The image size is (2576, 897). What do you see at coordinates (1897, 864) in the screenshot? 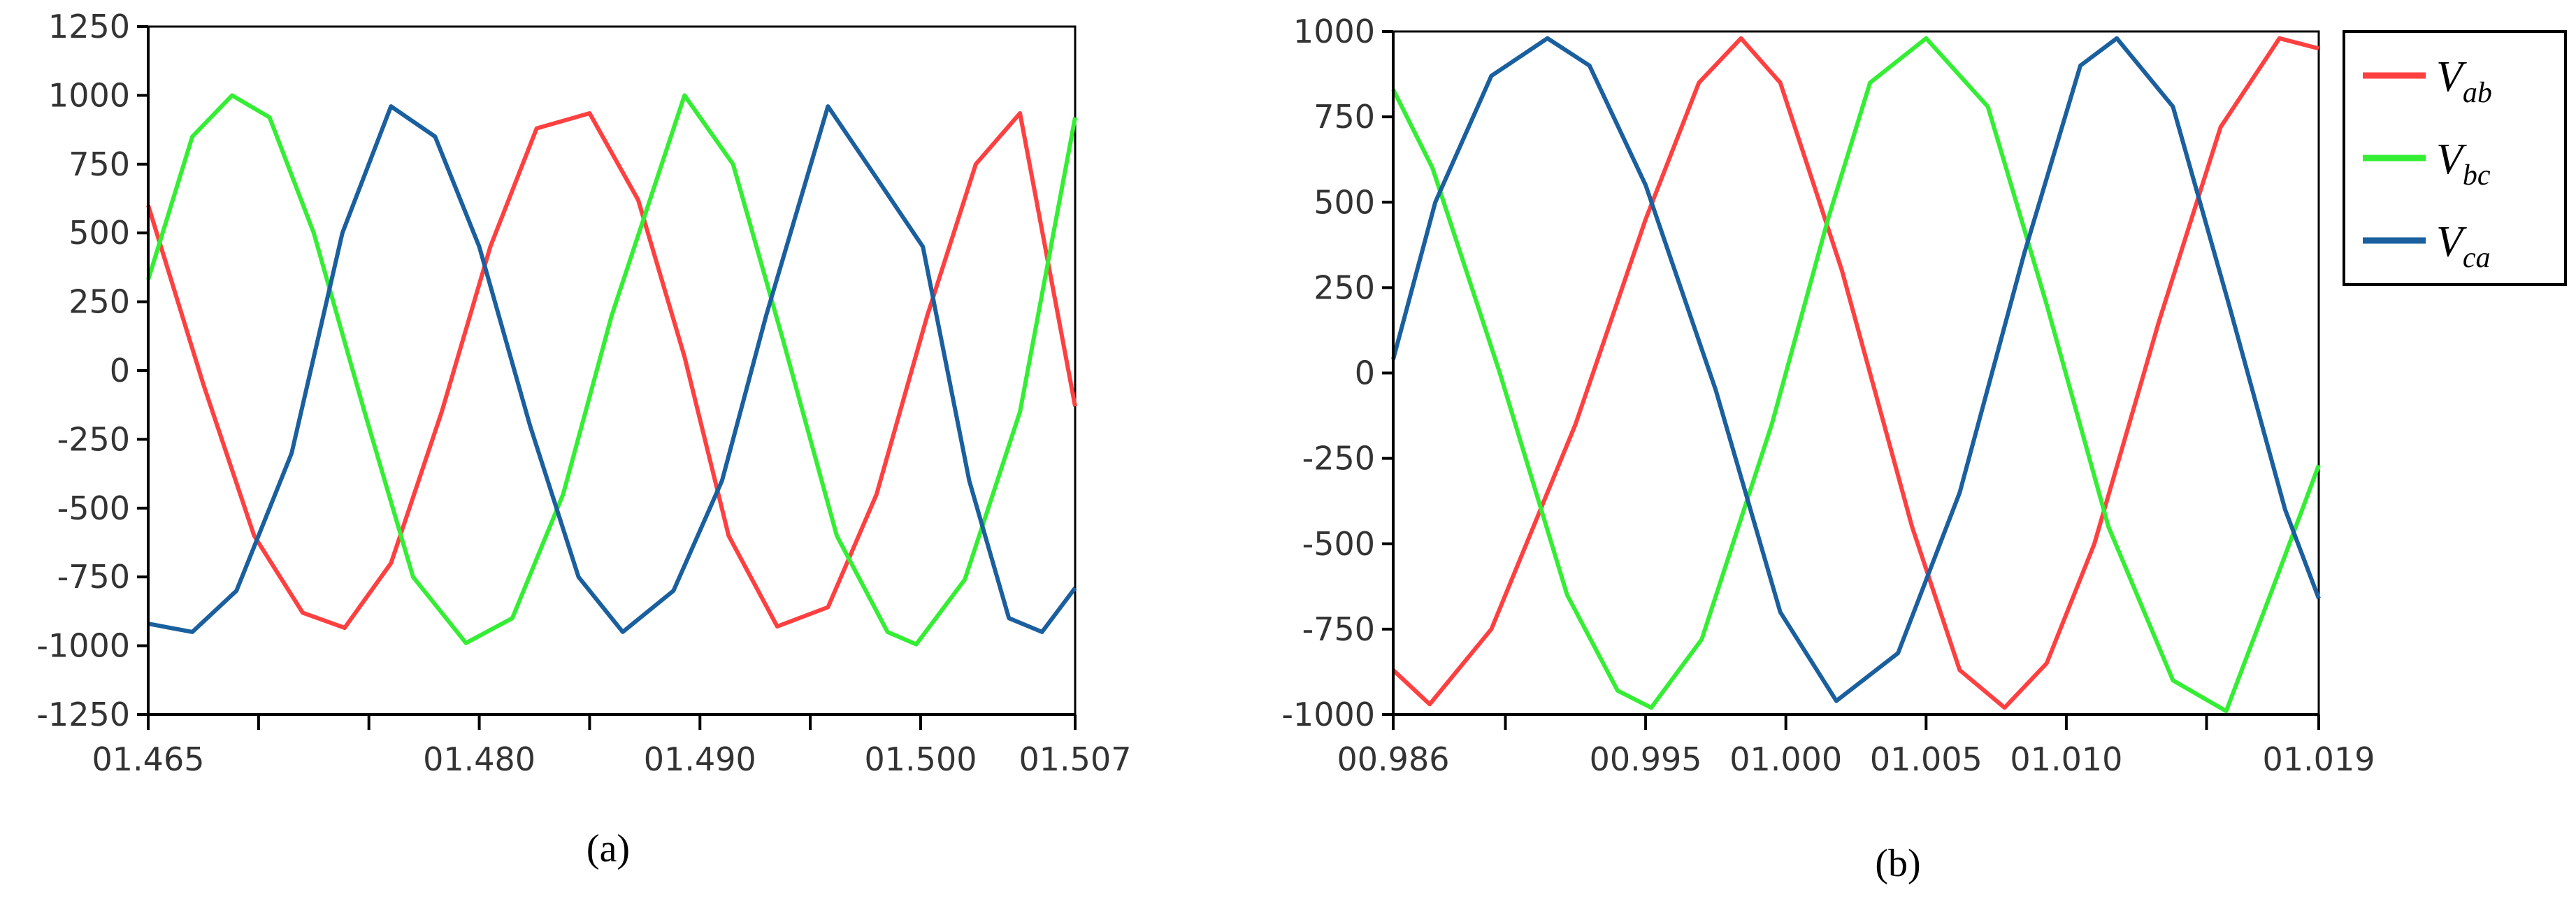
I see `caption-b: (b)` at bounding box center [1897, 864].